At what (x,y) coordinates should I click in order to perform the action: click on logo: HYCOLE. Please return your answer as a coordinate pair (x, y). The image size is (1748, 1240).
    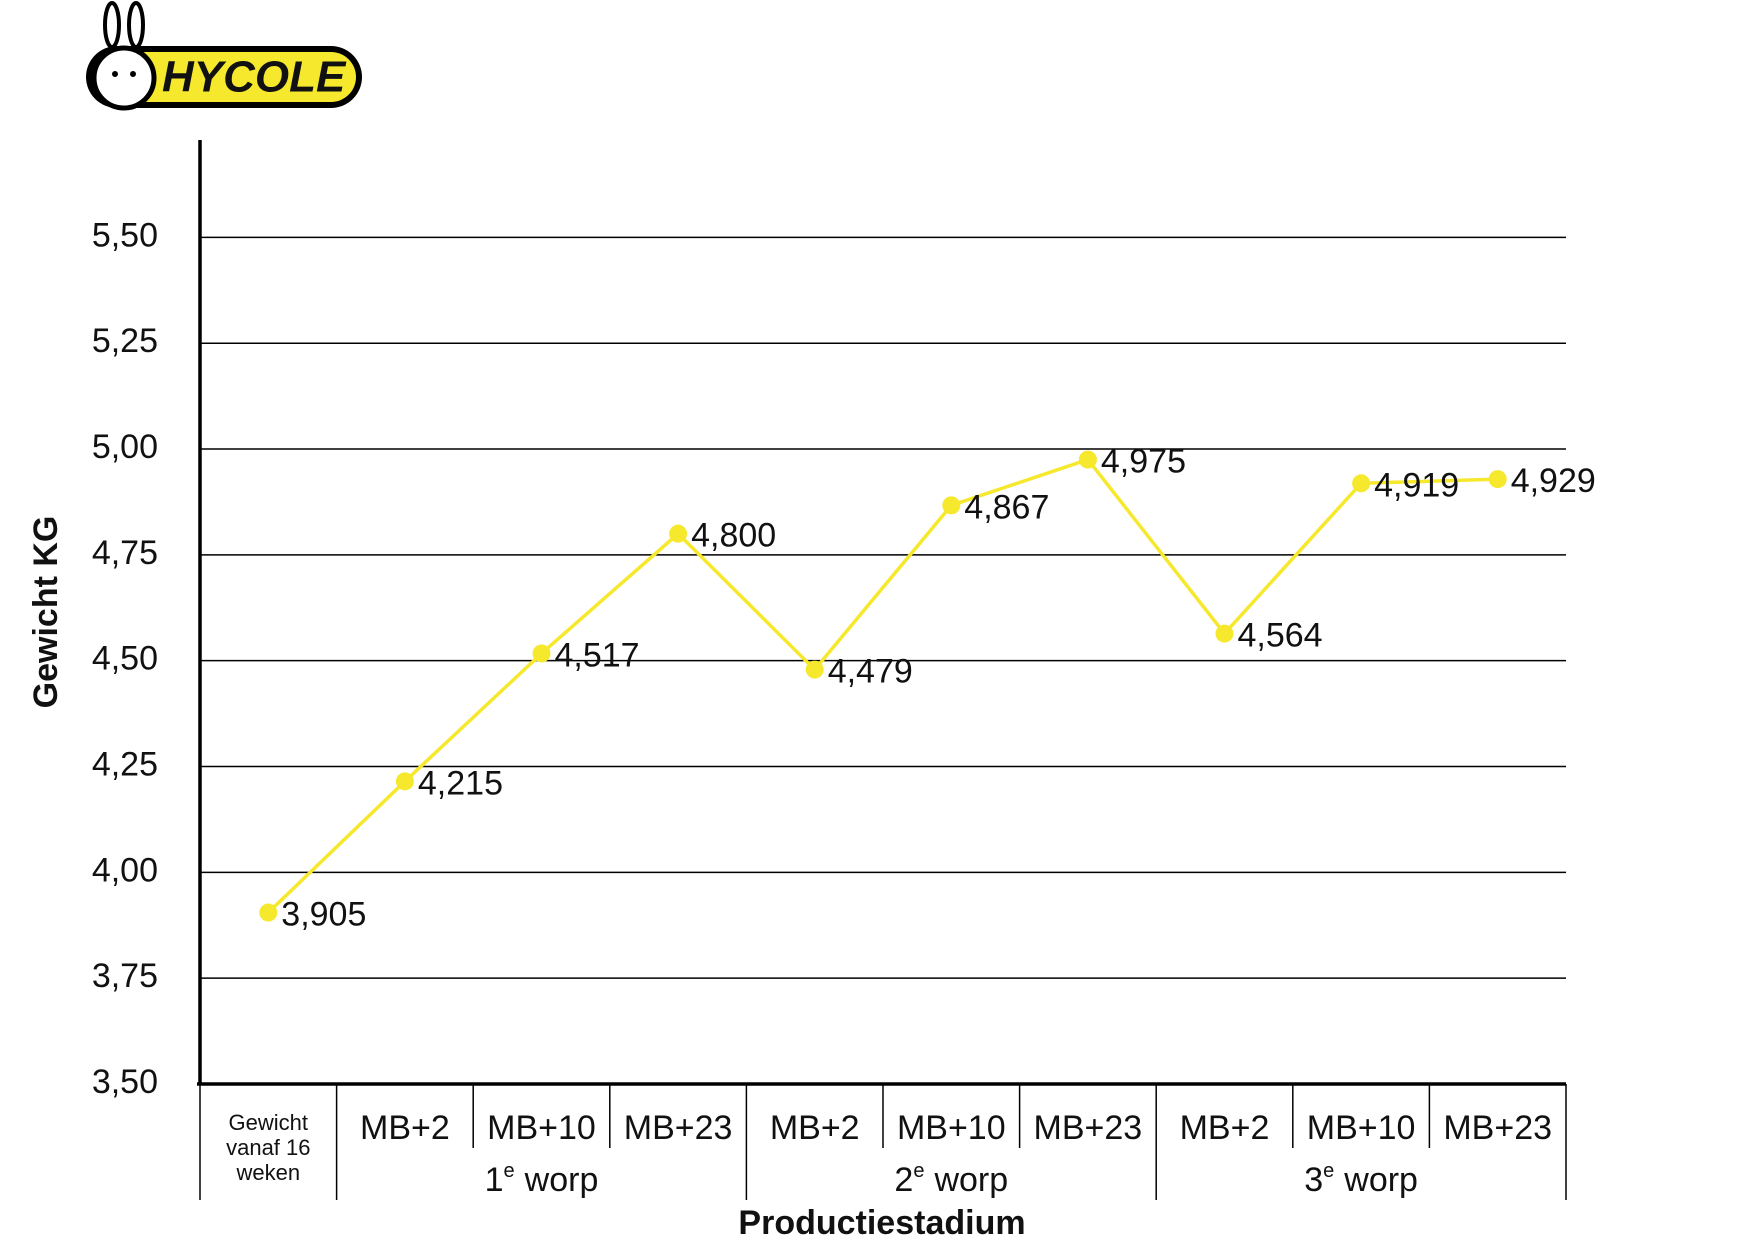
    Looking at the image, I should click on (224, 56).